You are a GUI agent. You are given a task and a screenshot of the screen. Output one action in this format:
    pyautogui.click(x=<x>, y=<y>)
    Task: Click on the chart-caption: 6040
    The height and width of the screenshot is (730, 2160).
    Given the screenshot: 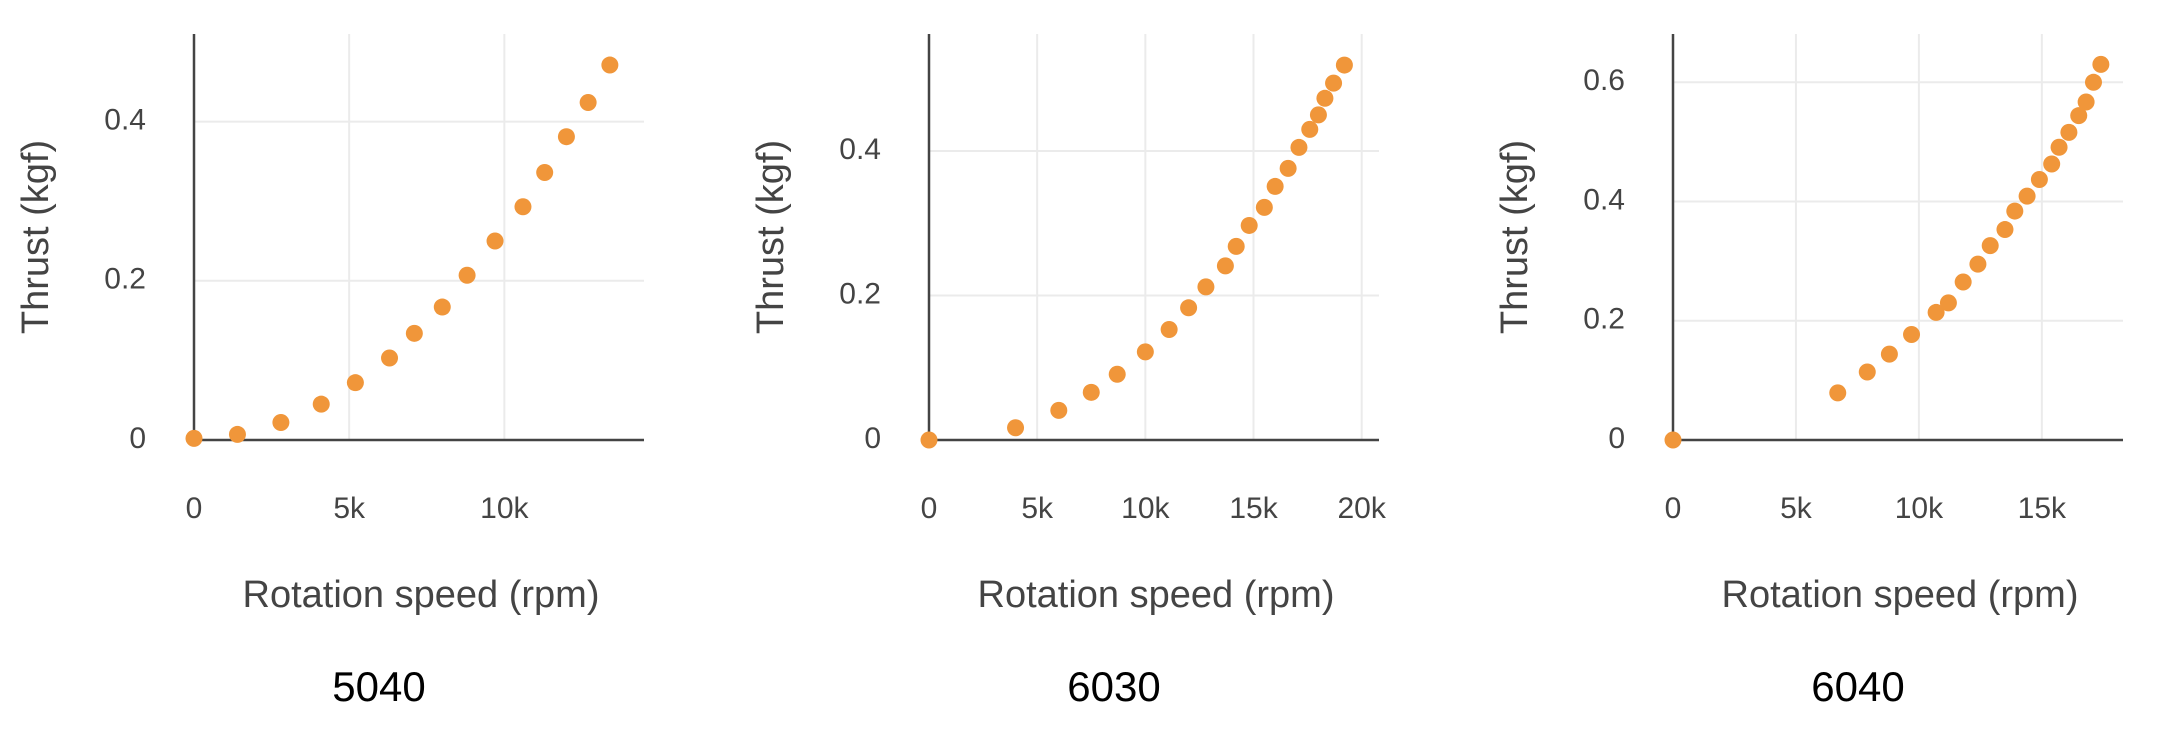 What is the action you would take?
    pyautogui.click(x=1857, y=686)
    